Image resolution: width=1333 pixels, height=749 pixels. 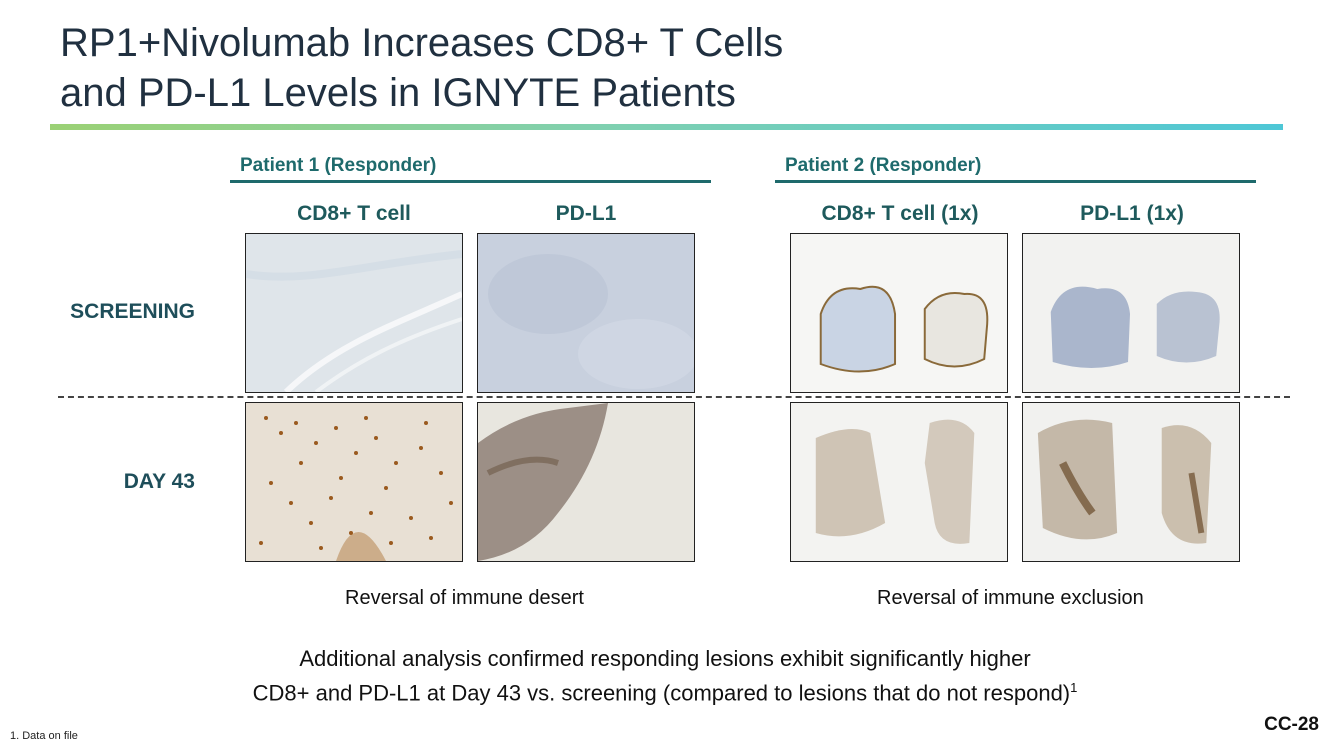 What do you see at coordinates (1131, 482) in the screenshot?
I see `micrograph-p2-pdl1-day43` at bounding box center [1131, 482].